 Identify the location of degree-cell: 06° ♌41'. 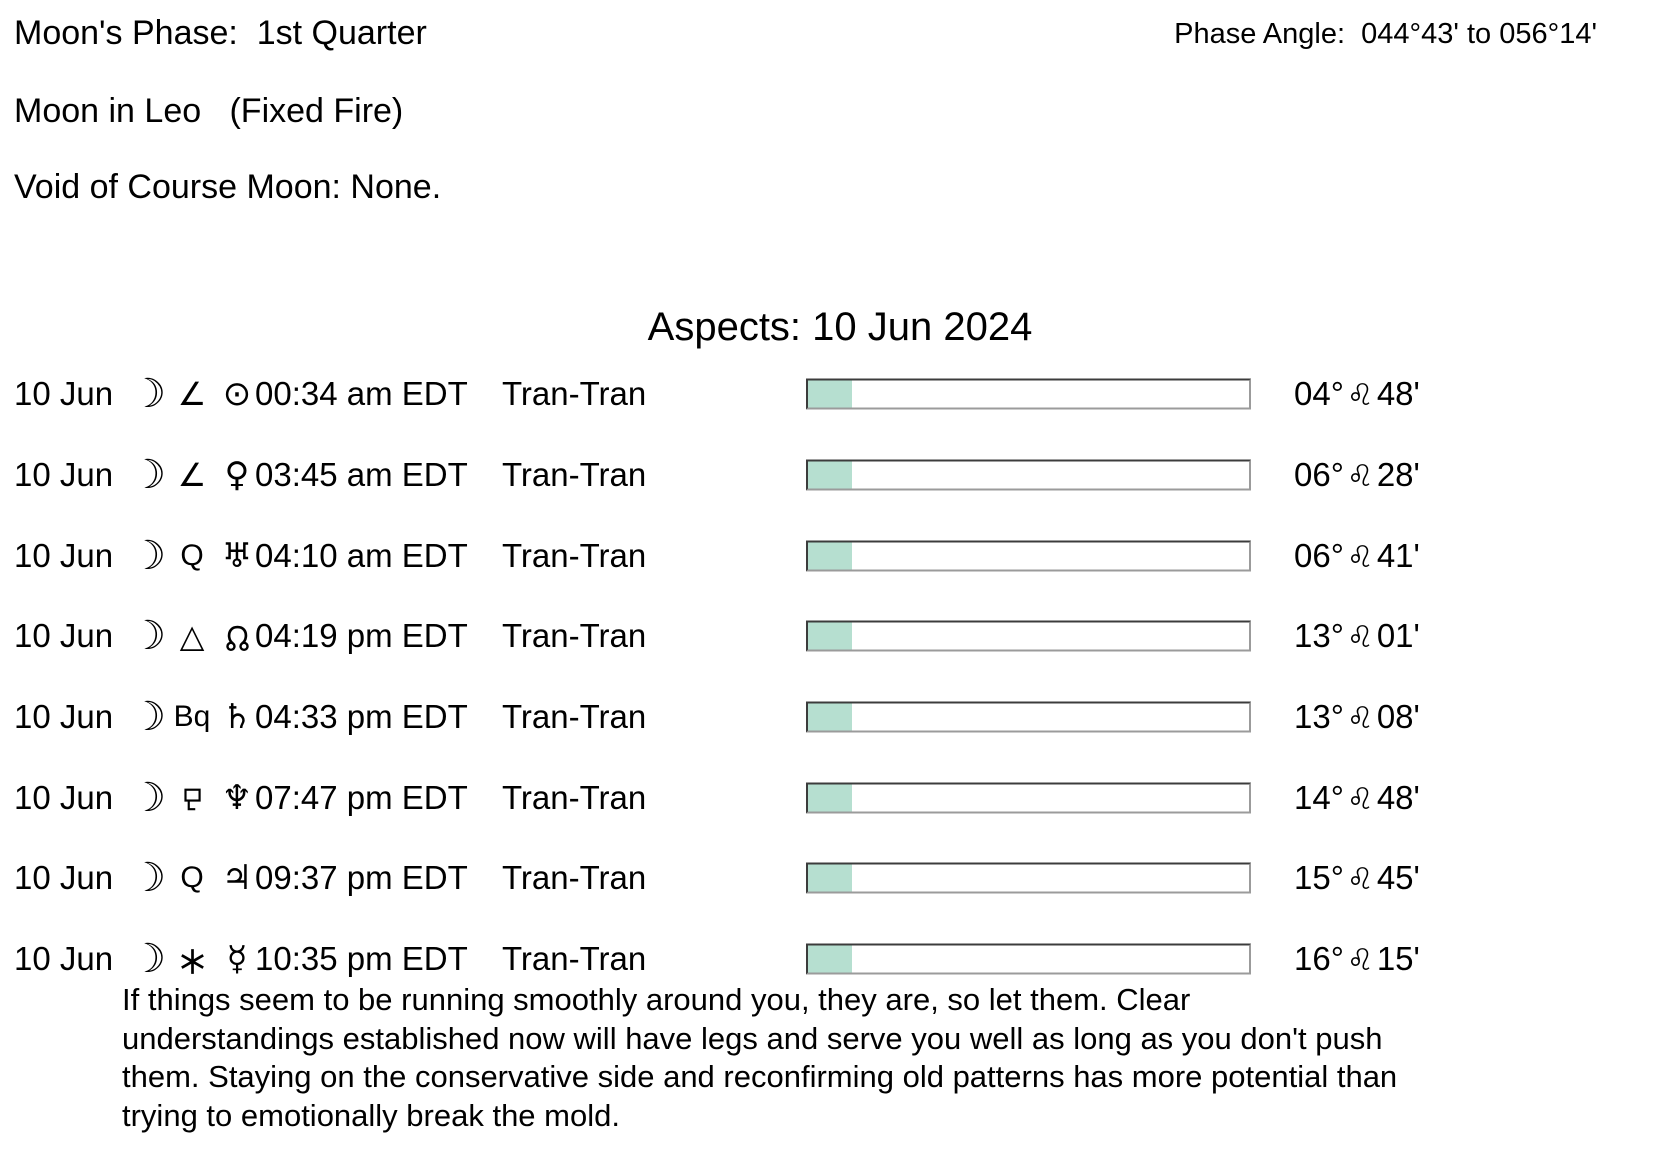
(1357, 556).